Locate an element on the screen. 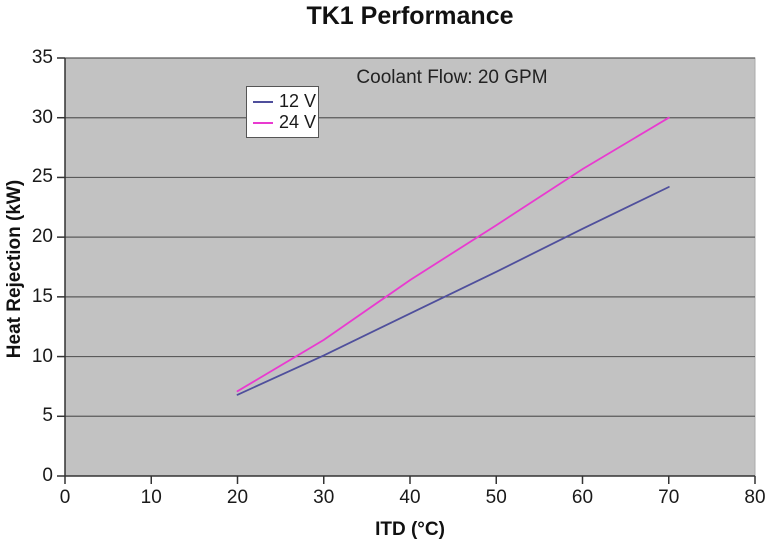 The width and height of the screenshot is (768, 553). y-tick-label-10: 10 is located at coordinates (42, 356).